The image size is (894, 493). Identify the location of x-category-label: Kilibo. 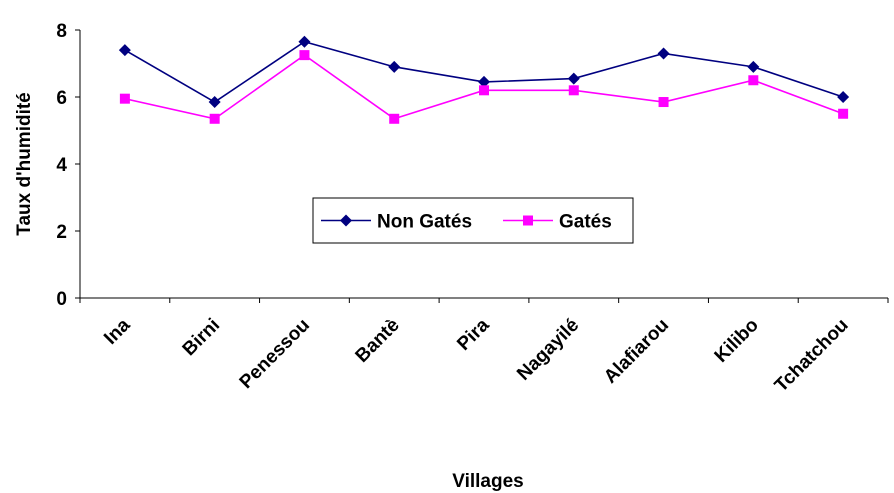
(737, 341).